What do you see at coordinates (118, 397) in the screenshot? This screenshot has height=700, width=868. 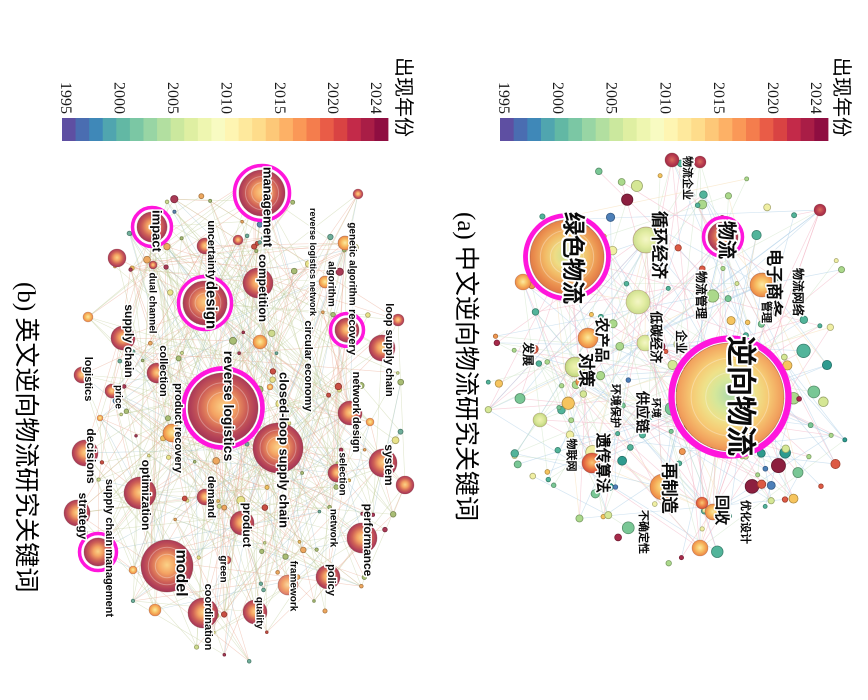 I see `node-label-price: price` at bounding box center [118, 397].